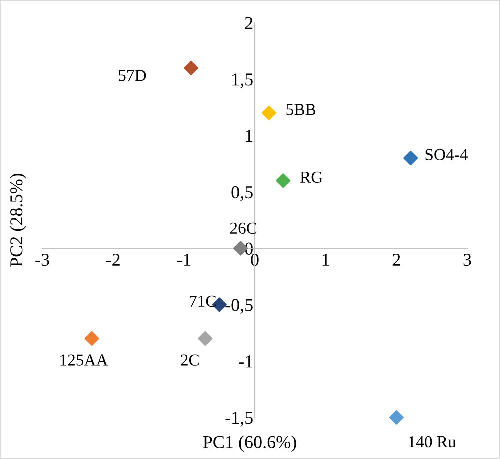  Describe the element at coordinates (396, 260) in the screenshot. I see `x-tick-label: 2` at that location.